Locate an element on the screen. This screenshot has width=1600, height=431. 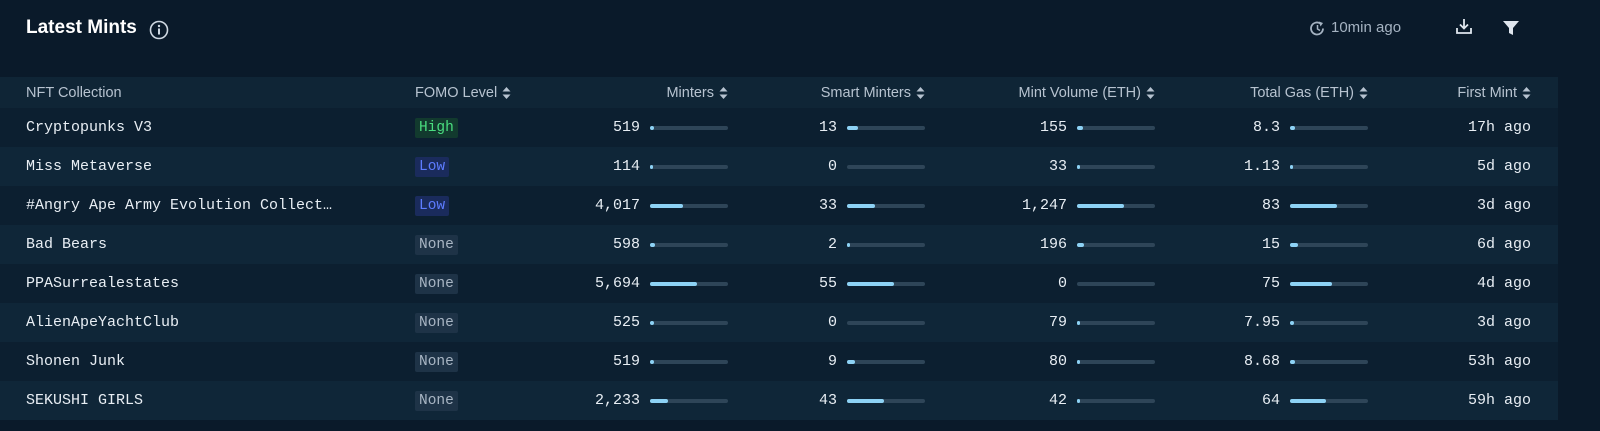
column-header: Smart Minters is located at coordinates (873, 92).